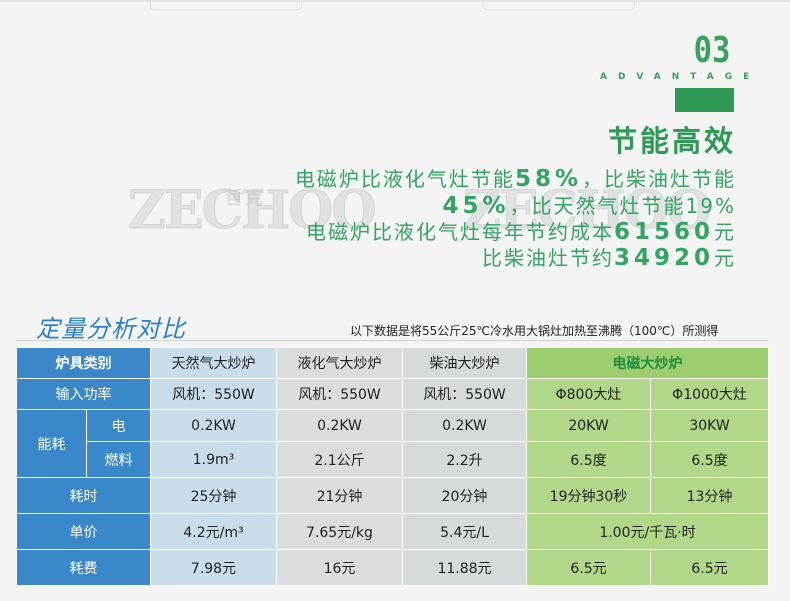  What do you see at coordinates (118, 459) in the screenshot?
I see `table-cell: 燃料` at bounding box center [118, 459].